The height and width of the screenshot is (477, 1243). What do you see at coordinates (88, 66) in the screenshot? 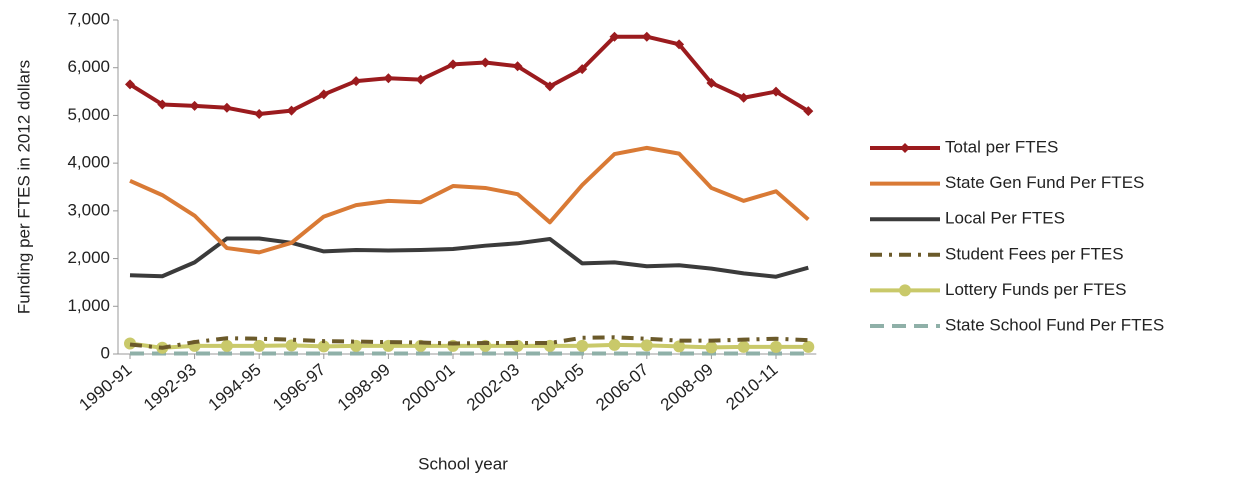
I see `y-tick-label: 6,000` at bounding box center [88, 66].